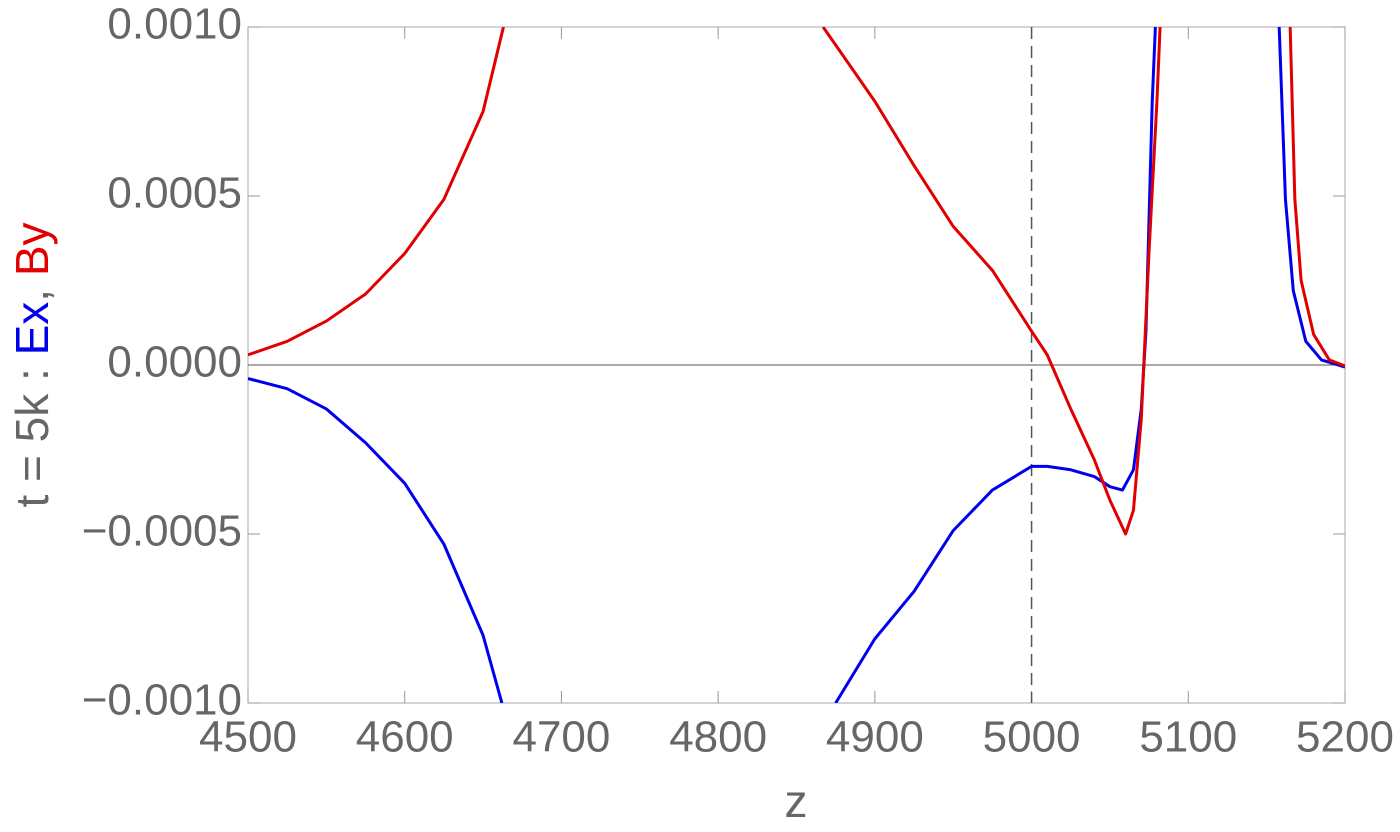 This screenshot has height=832, width=1400. Describe the element at coordinates (174, 24) in the screenshot. I see `y-tick-label: 0.0010` at that location.